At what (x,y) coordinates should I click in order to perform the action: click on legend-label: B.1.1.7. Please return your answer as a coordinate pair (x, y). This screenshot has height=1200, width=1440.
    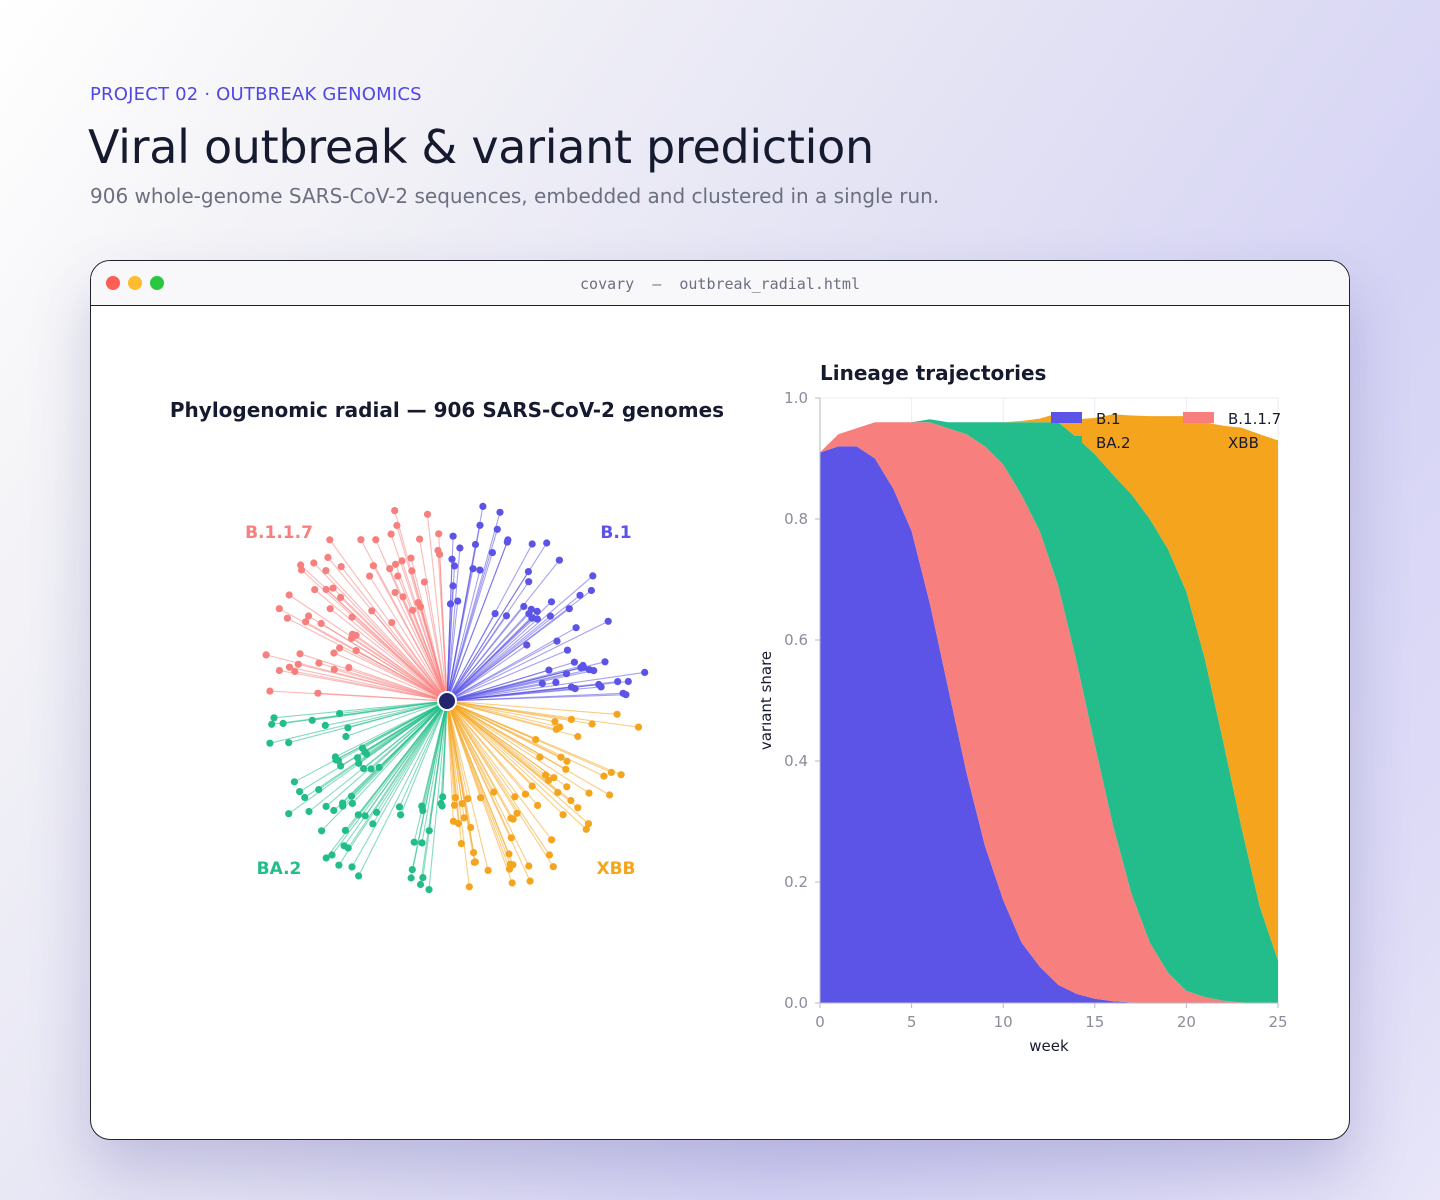
    Looking at the image, I should click on (1254, 419).